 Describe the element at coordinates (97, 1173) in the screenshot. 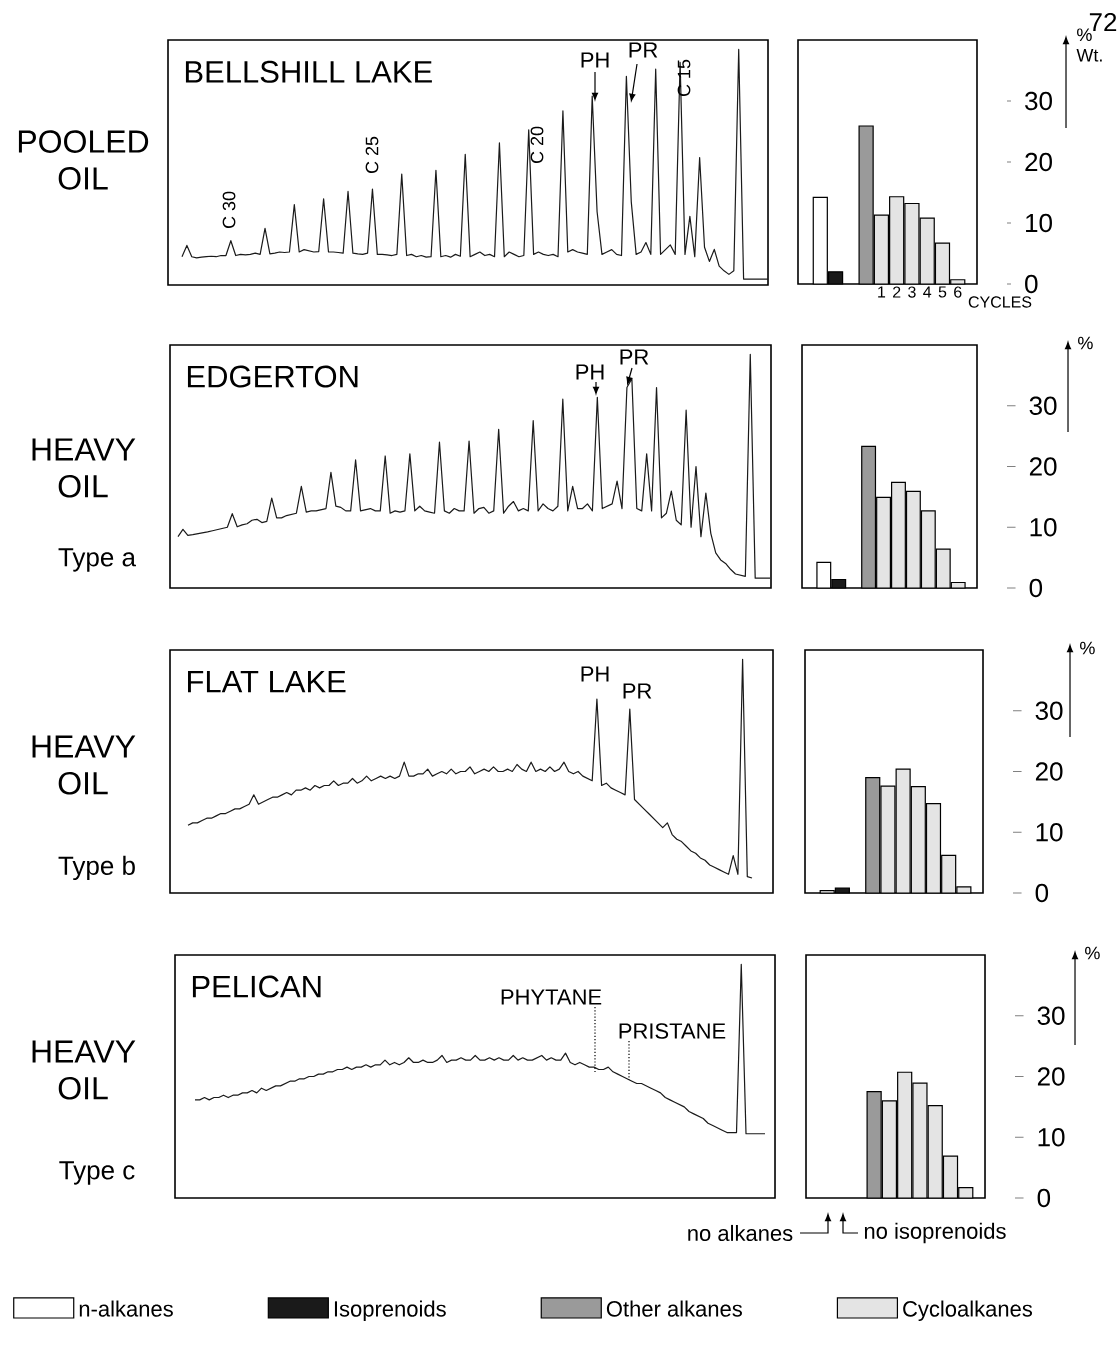

I see `text: Type c` at that location.